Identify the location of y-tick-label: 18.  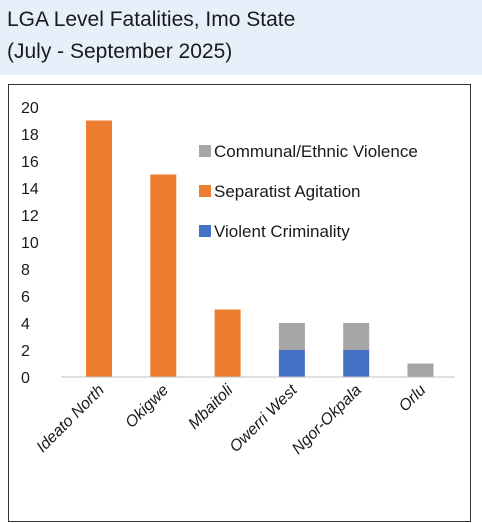
(30, 135).